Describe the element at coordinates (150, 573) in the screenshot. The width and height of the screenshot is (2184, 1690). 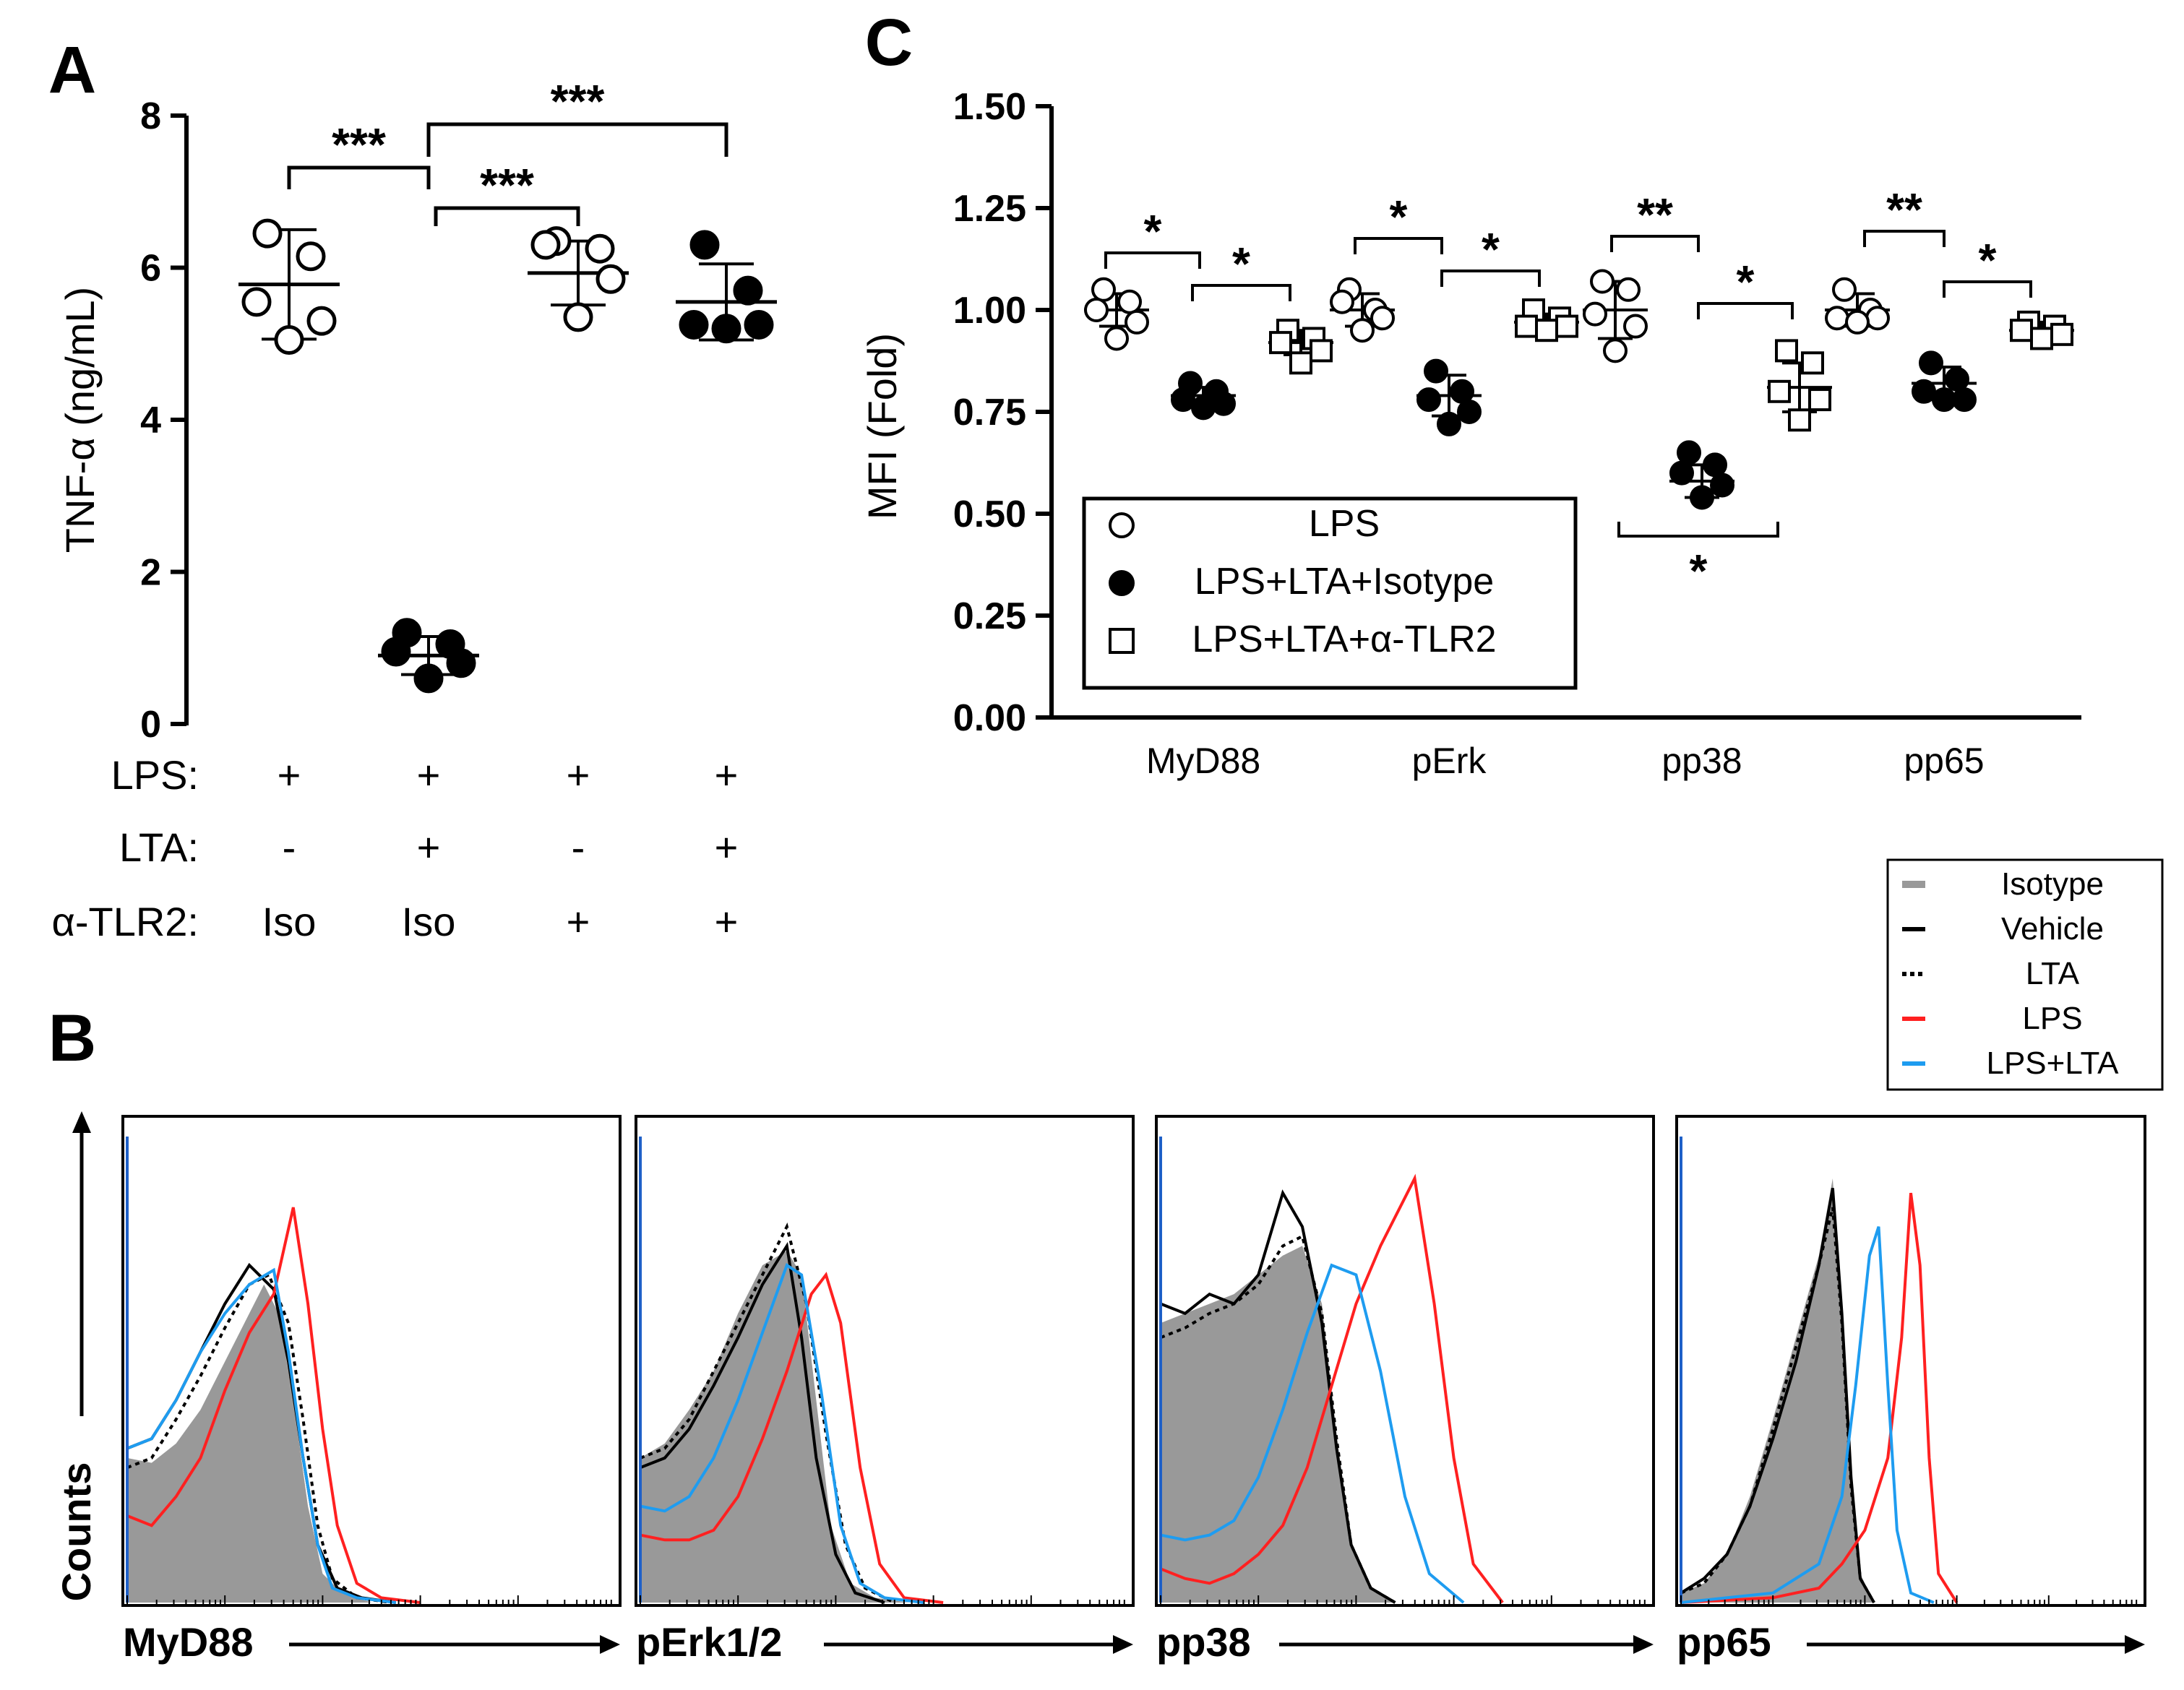
I see `a-y-tick-label: 2` at that location.